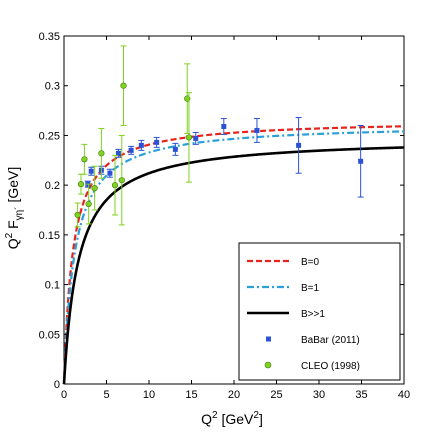  Describe the element at coordinates (330, 366) in the screenshot. I see `legend-label: CLEO (1998)` at that location.